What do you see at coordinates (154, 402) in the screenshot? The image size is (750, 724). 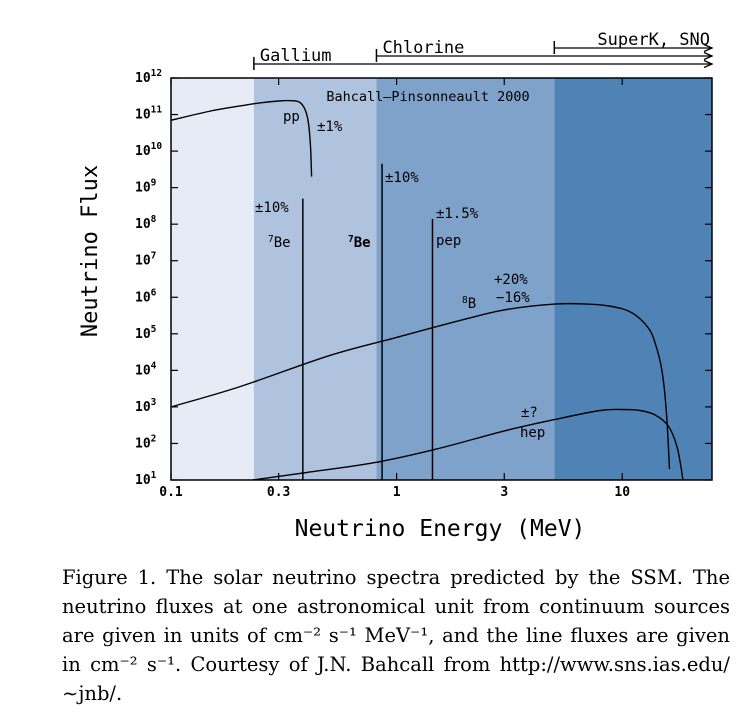 I see `y-tick-exponent: 3` at bounding box center [154, 402].